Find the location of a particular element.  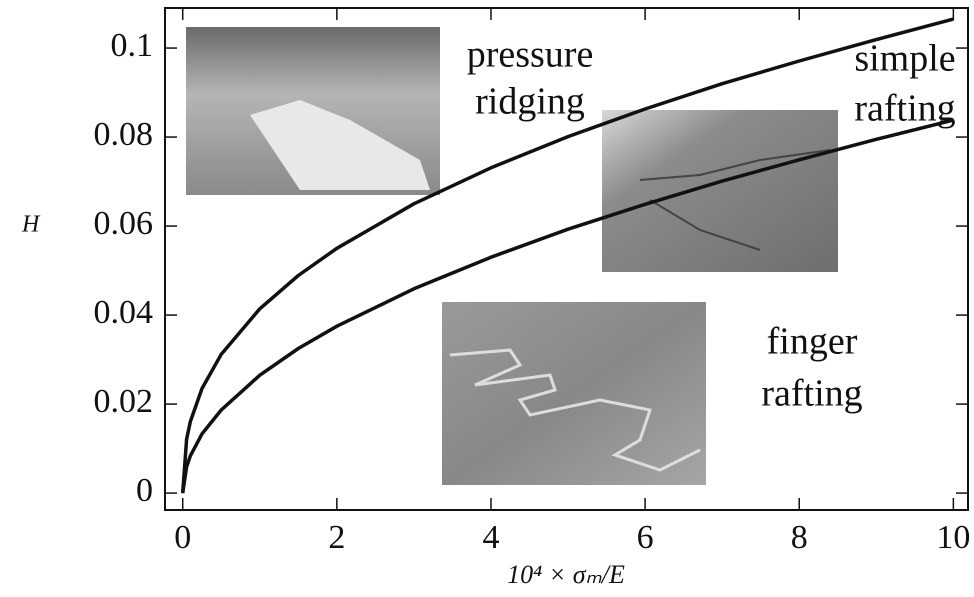

x-tick-label: 0 is located at coordinates (182, 537).